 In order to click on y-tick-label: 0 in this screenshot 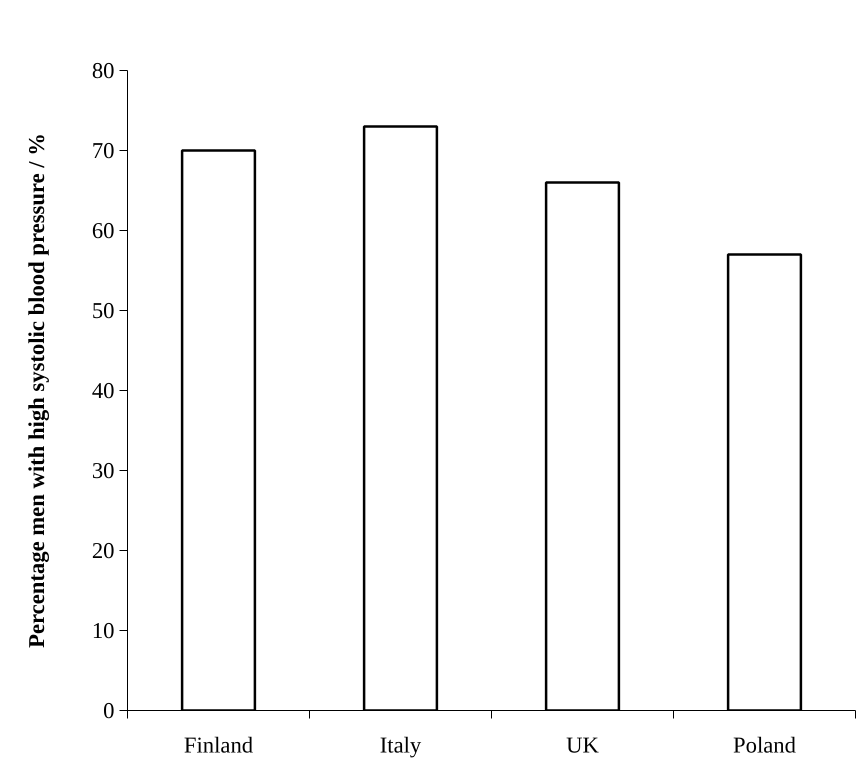, I will do `click(108, 710)`.